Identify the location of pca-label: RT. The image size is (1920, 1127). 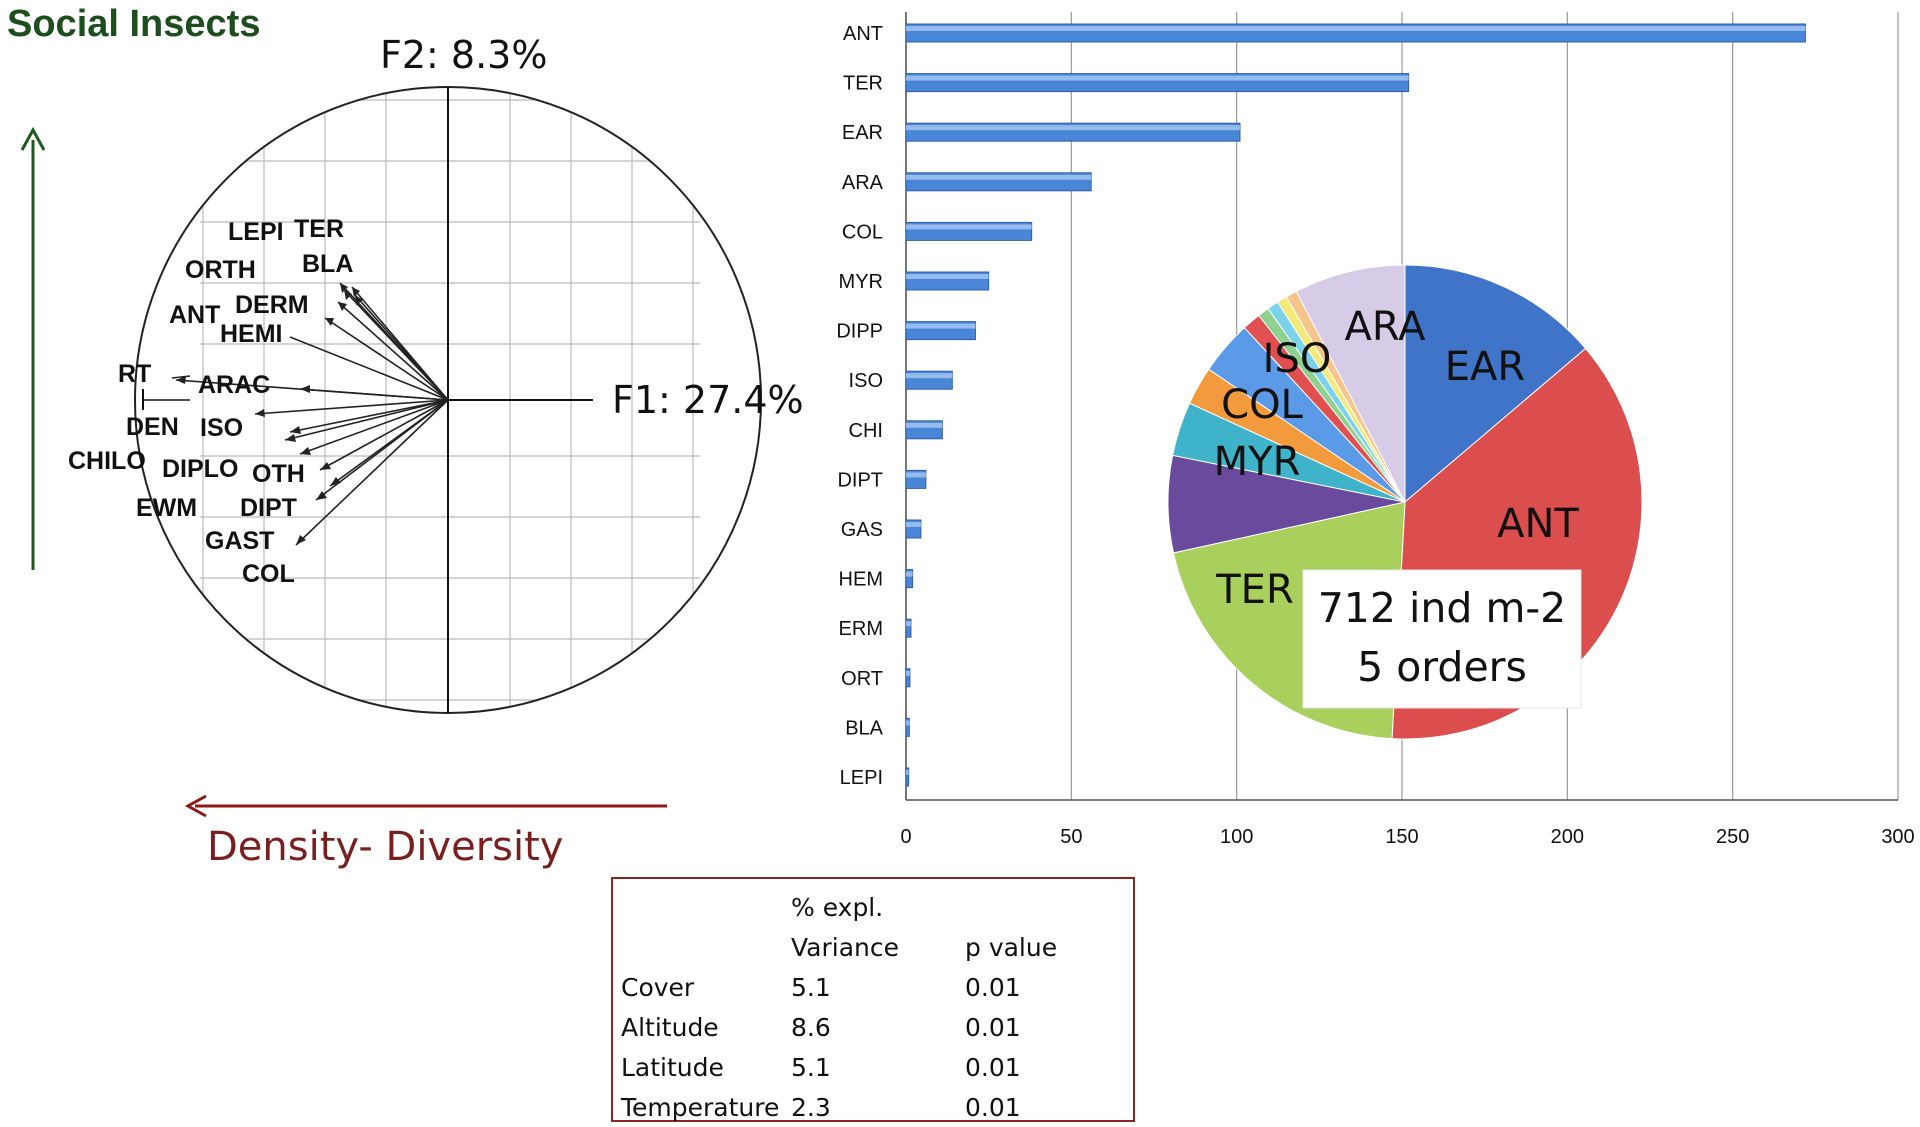
(134, 374).